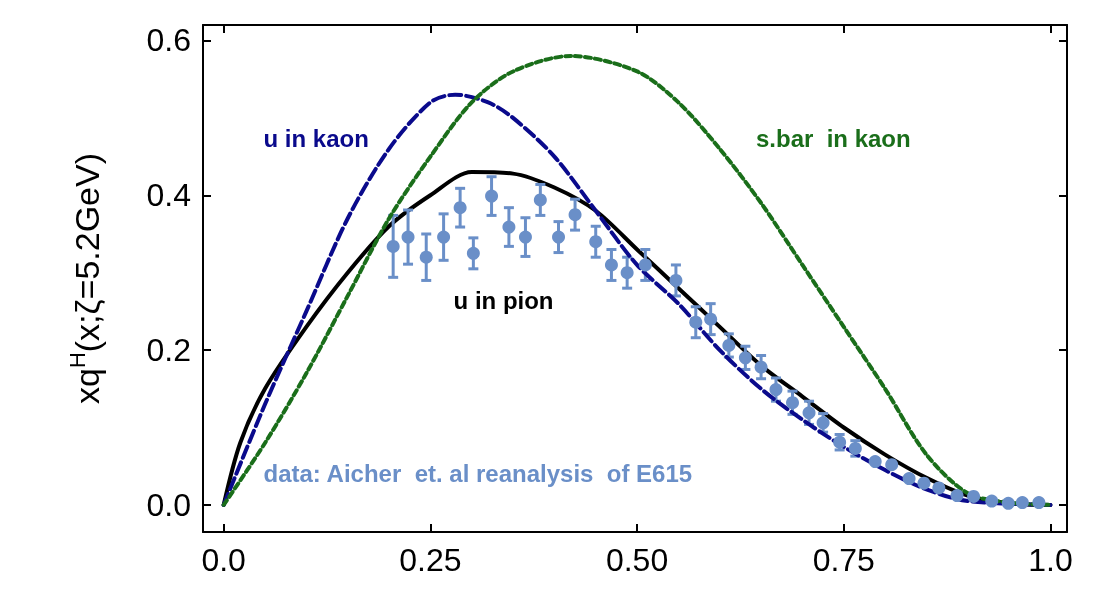 The image size is (1097, 603). Describe the element at coordinates (1050, 560) in the screenshot. I see `x-tick-label: 1.0` at that location.